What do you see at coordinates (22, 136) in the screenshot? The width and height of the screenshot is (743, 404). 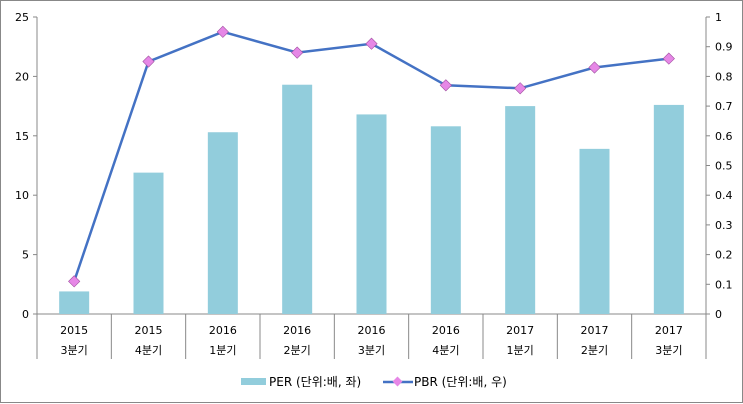 I see `left-tick-label: 15` at bounding box center [22, 136].